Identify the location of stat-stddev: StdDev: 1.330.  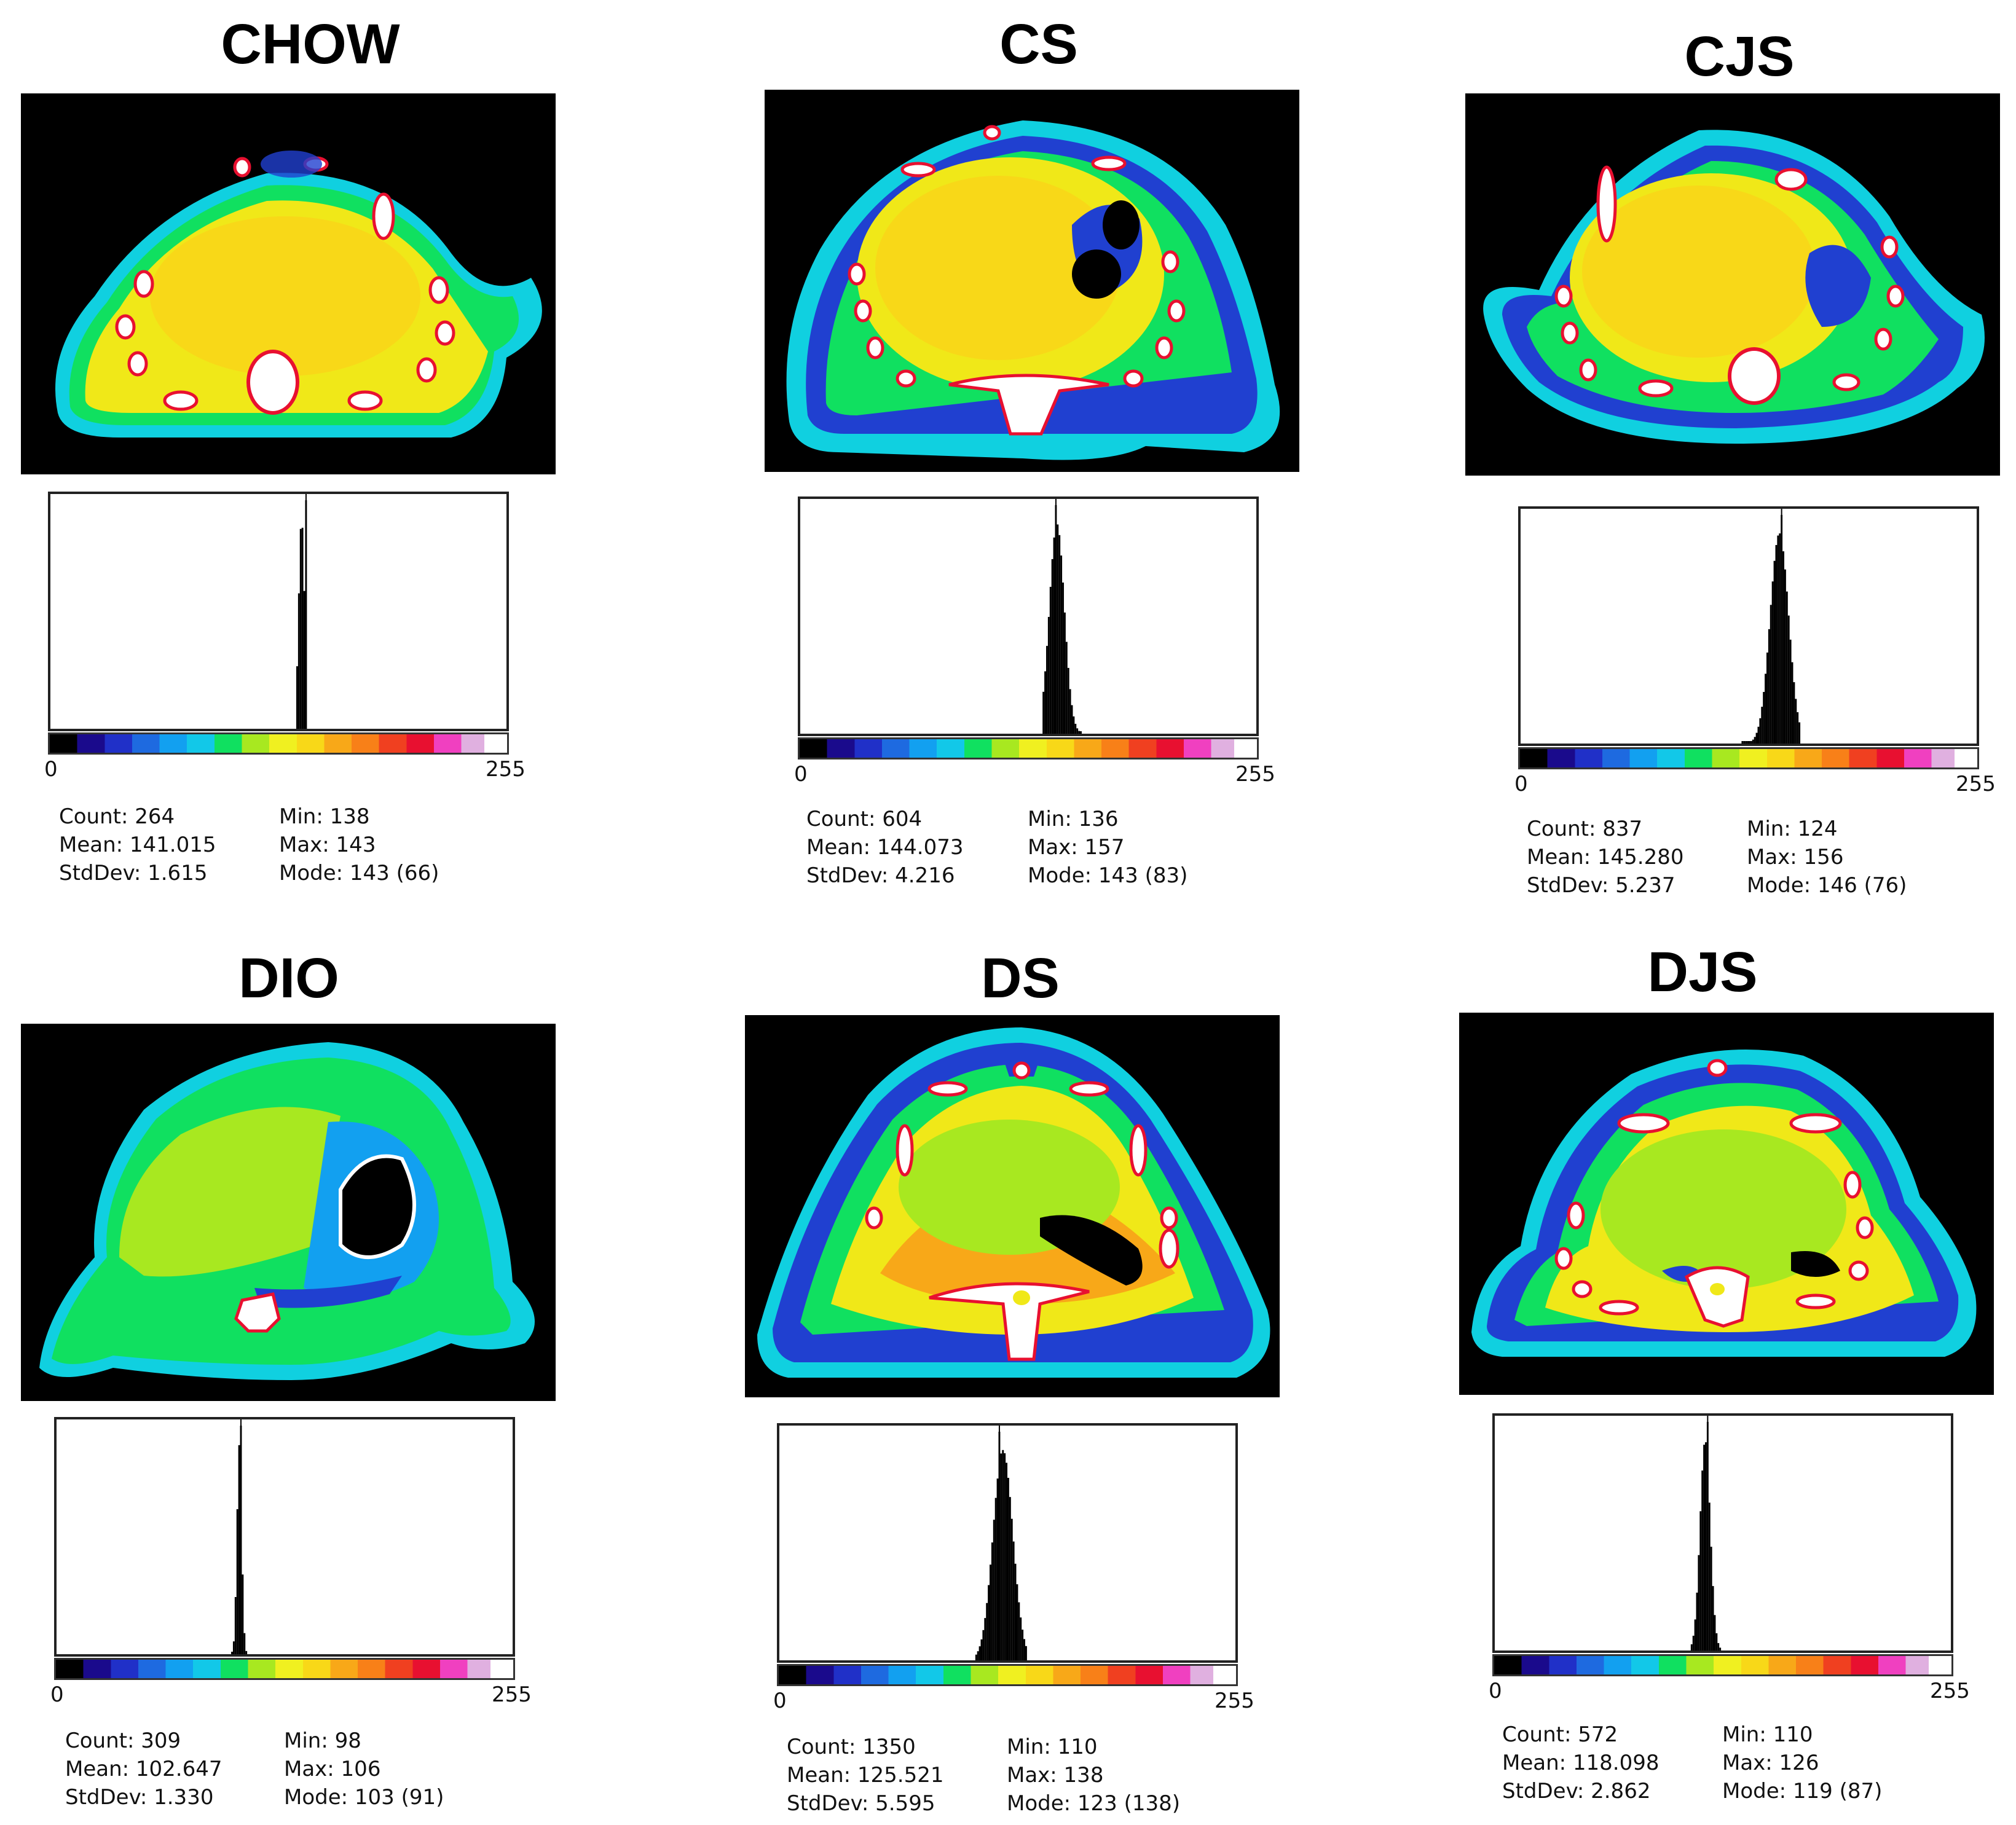
(139, 1798).